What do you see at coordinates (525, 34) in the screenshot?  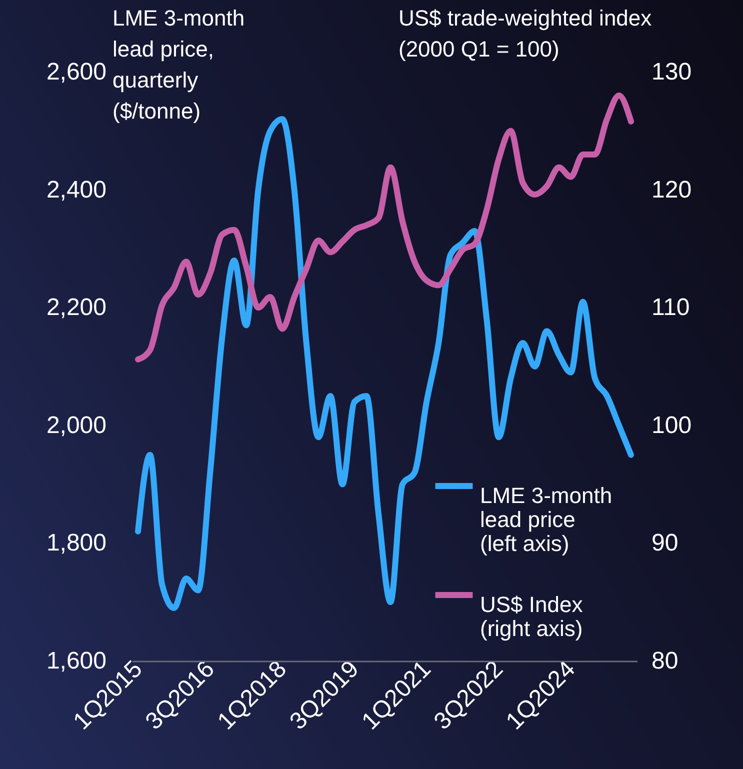 I see `y2-axis-title: US$ trade-weighted index (2000 Q1 = 100)` at bounding box center [525, 34].